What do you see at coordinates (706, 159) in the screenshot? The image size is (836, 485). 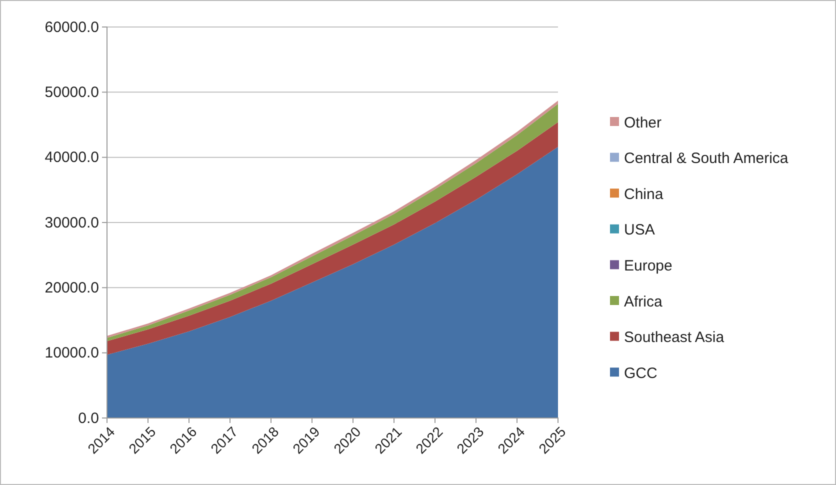 I see `legend-label: Central & South America` at bounding box center [706, 159].